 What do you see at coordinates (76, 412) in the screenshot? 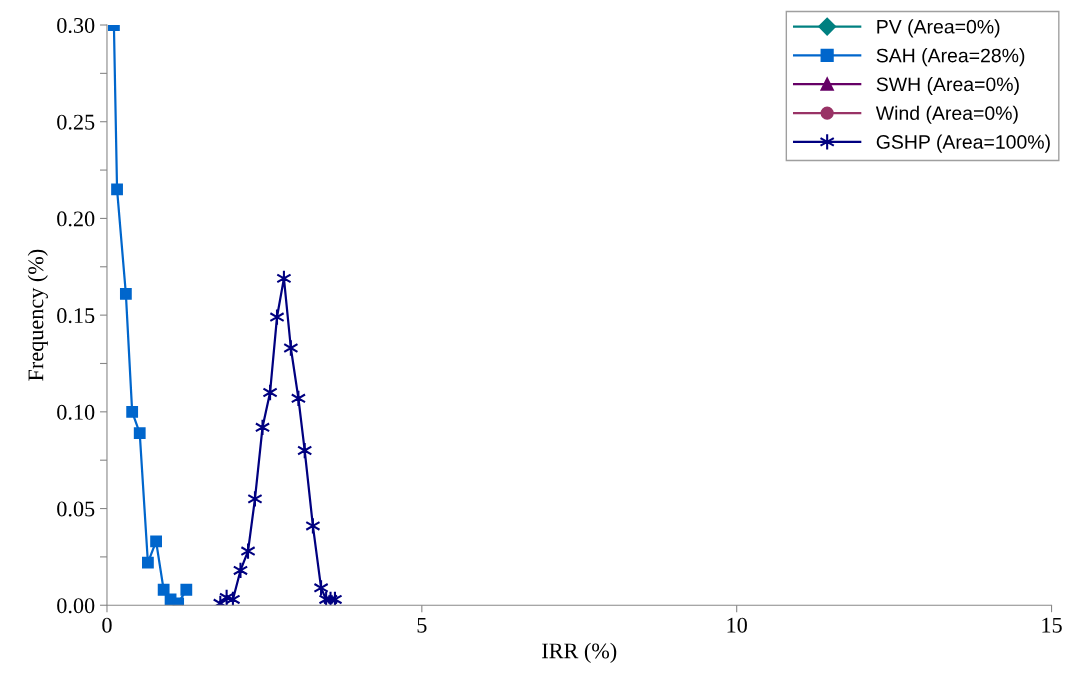
I see `y-tick-label: 0.10` at bounding box center [76, 412].